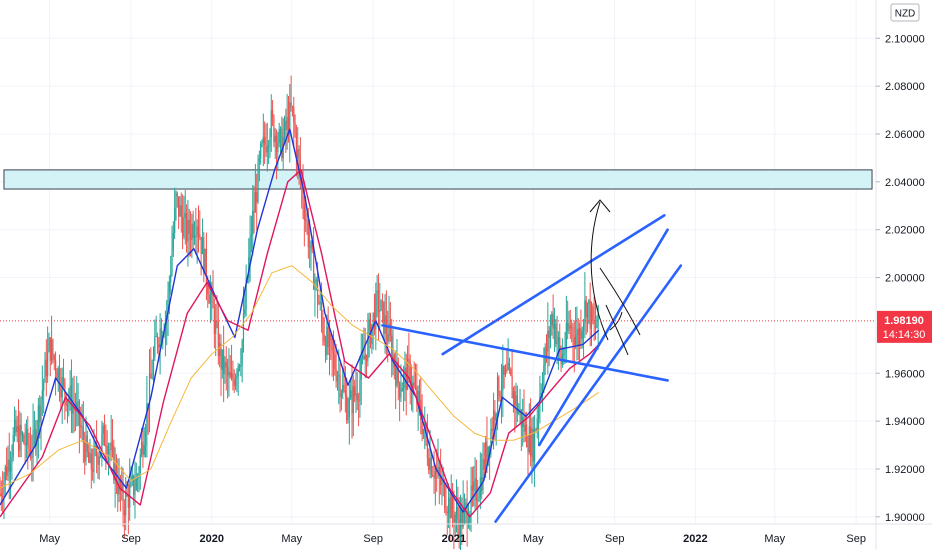  What do you see at coordinates (525, 353) in the screenshot?
I see `downward-trendline` at bounding box center [525, 353].